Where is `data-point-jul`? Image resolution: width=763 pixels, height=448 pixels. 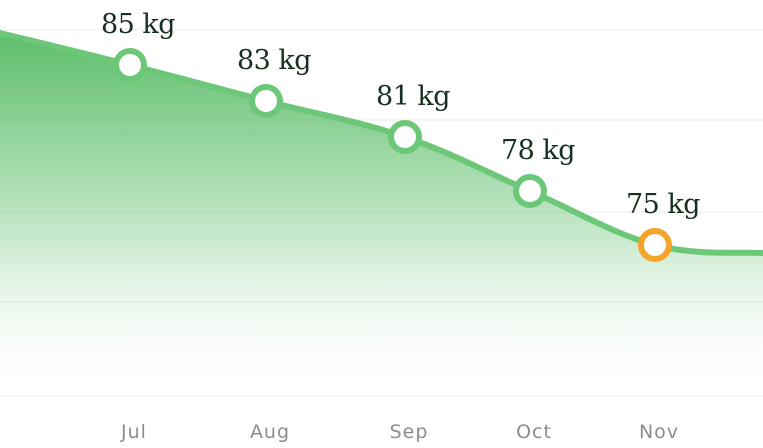 data-point-jul is located at coordinates (130, 65).